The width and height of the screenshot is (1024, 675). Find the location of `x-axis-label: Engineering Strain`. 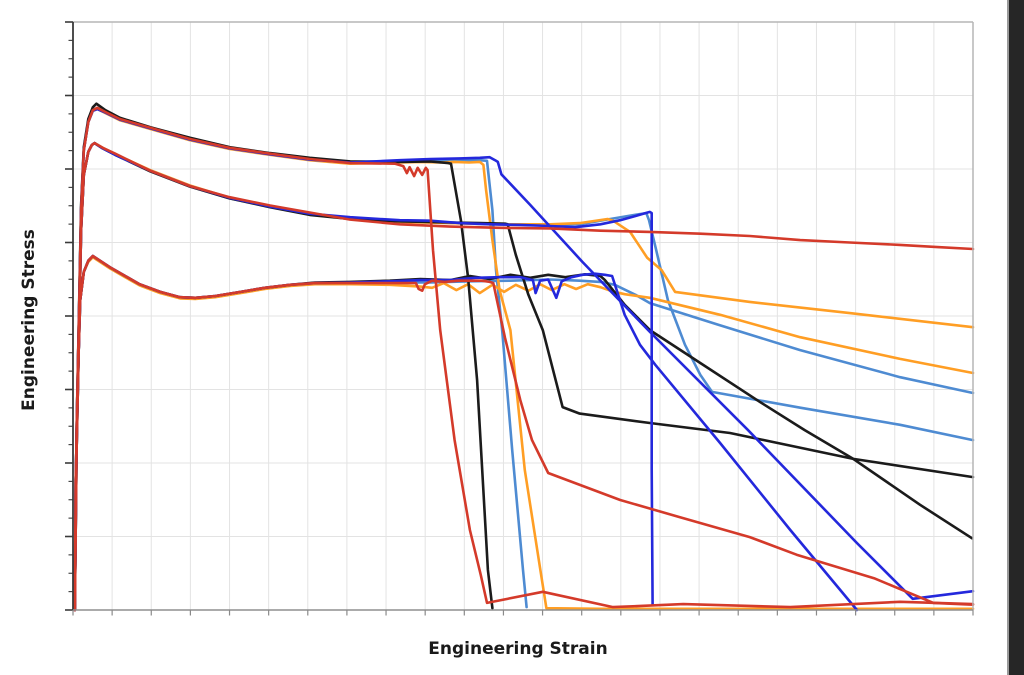

x-axis-label: Engineering Strain is located at coordinates (517, 649).